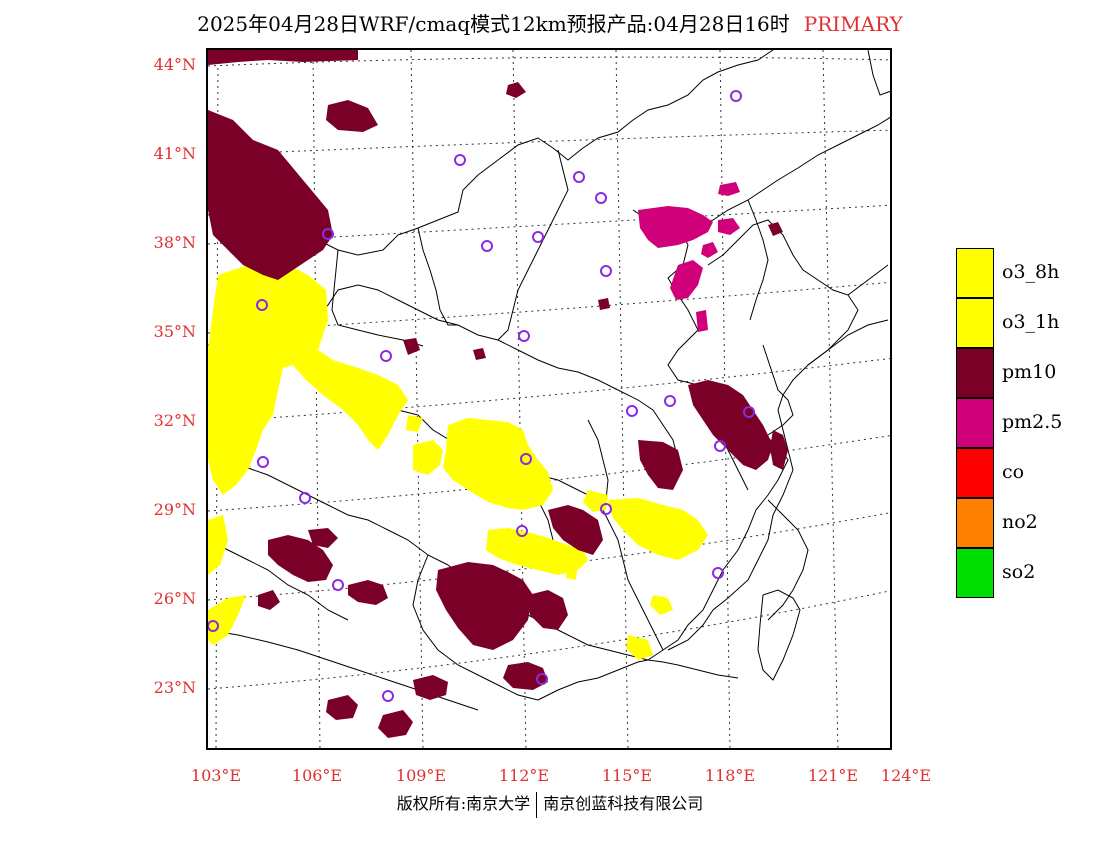 This screenshot has width=1100, height=850. Describe the element at coordinates (853, 24) in the screenshot. I see `title-primary-tag: PRIMARY` at that location.